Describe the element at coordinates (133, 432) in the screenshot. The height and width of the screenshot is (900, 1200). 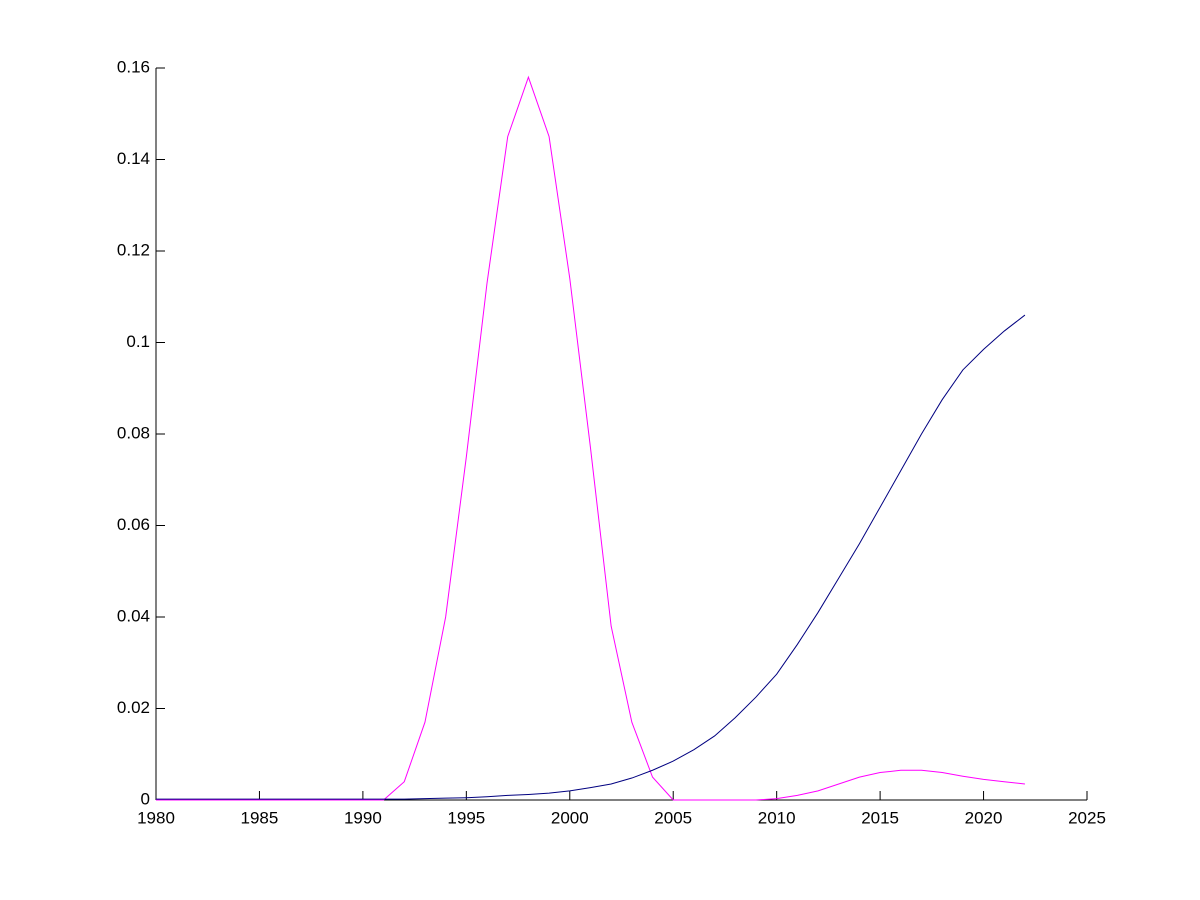
I see `y-tick-label: 0.08` at that location.